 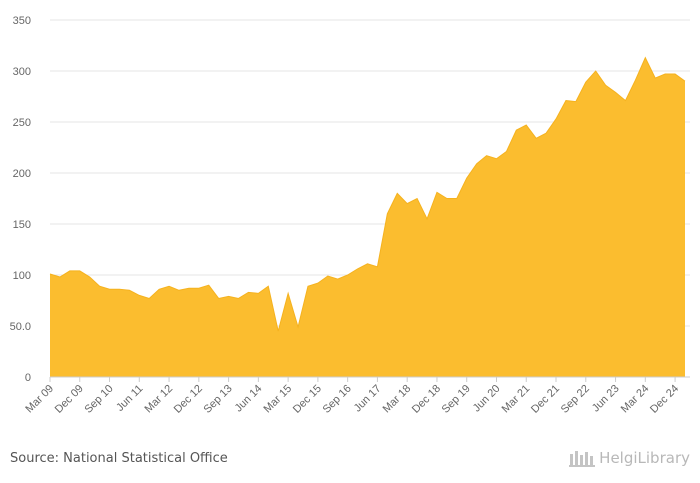 I want to click on source-note: Source: National Statistical Office, so click(x=119, y=458).